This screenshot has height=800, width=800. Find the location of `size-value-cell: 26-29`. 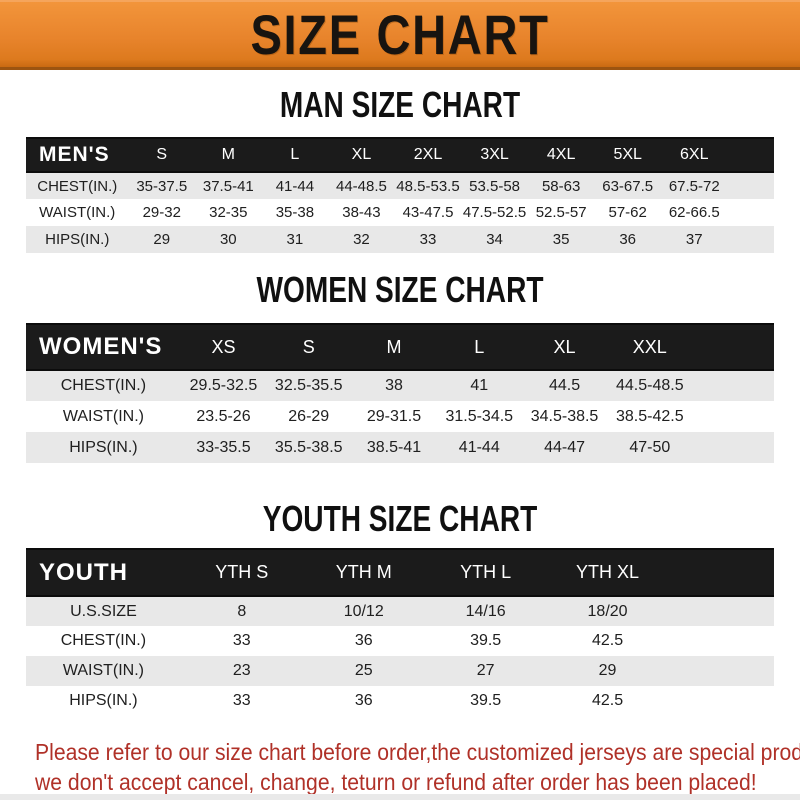

size-value-cell: 26-29 is located at coordinates (309, 416).